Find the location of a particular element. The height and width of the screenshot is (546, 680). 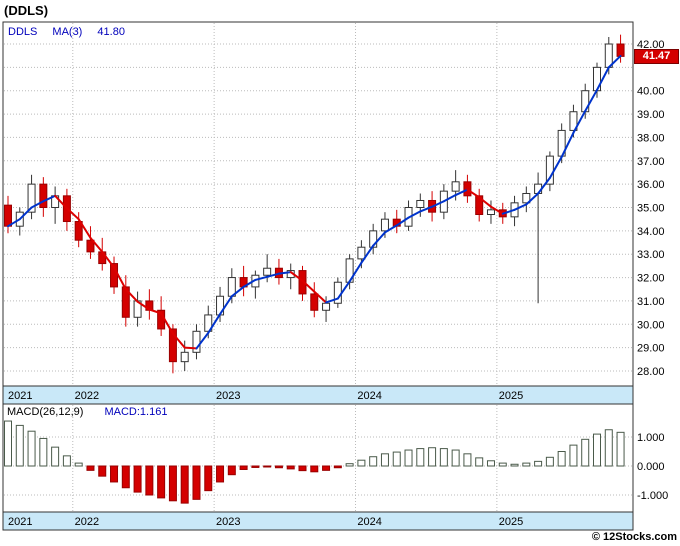

svg-text: 34.00 is located at coordinates (651, 232).